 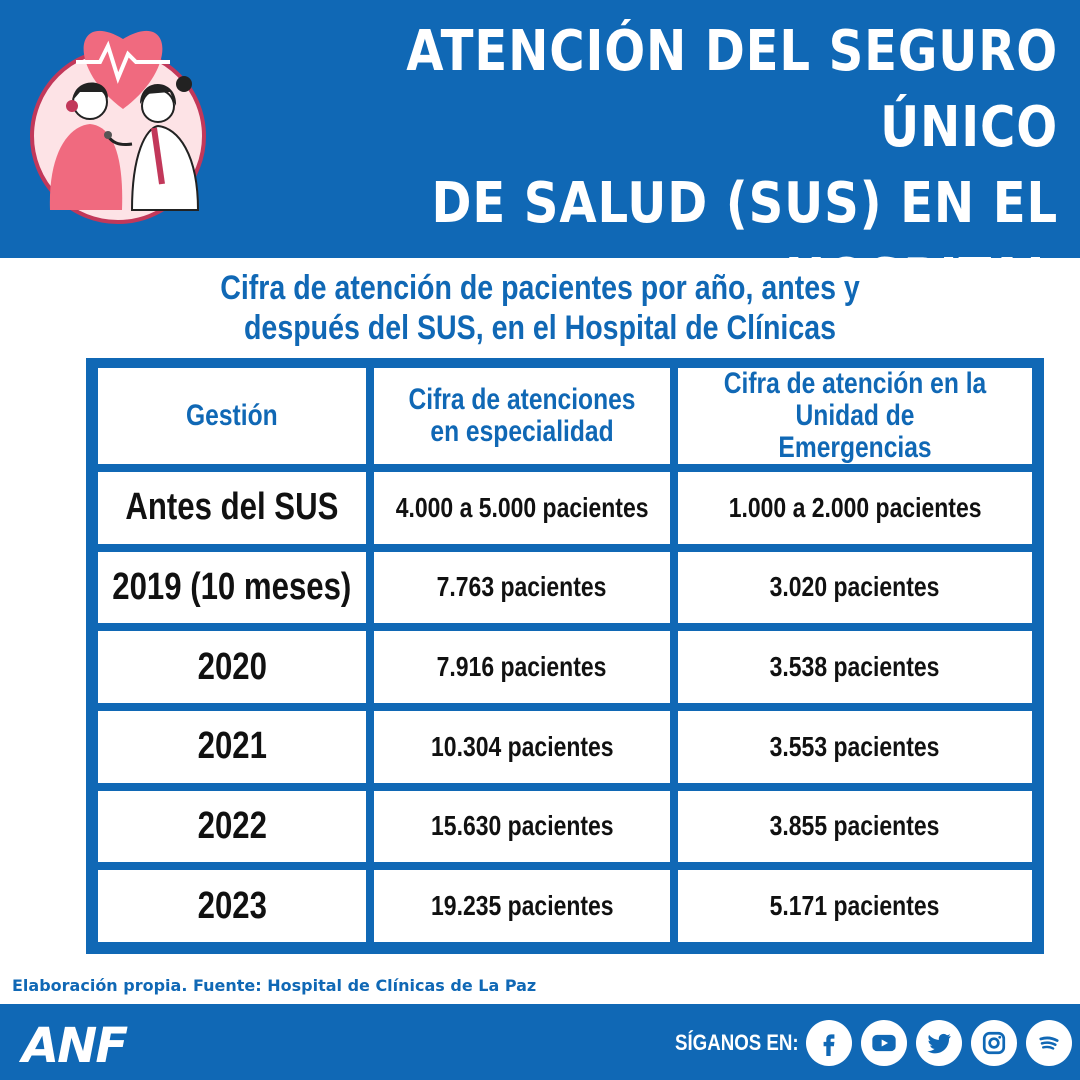 I want to click on title-line: DE SALUD (SUS) EN EL HOSPITAL, so click(x=744, y=241).